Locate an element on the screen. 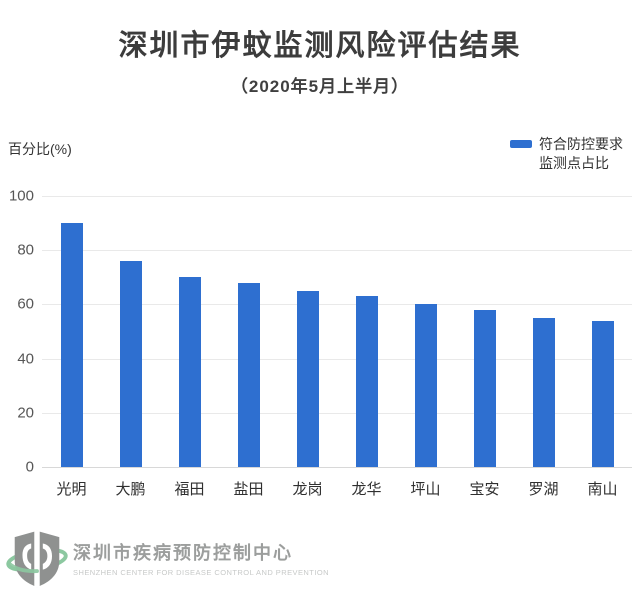 The image size is (640, 597). x-tick-label: 坪山 is located at coordinates (425, 489).